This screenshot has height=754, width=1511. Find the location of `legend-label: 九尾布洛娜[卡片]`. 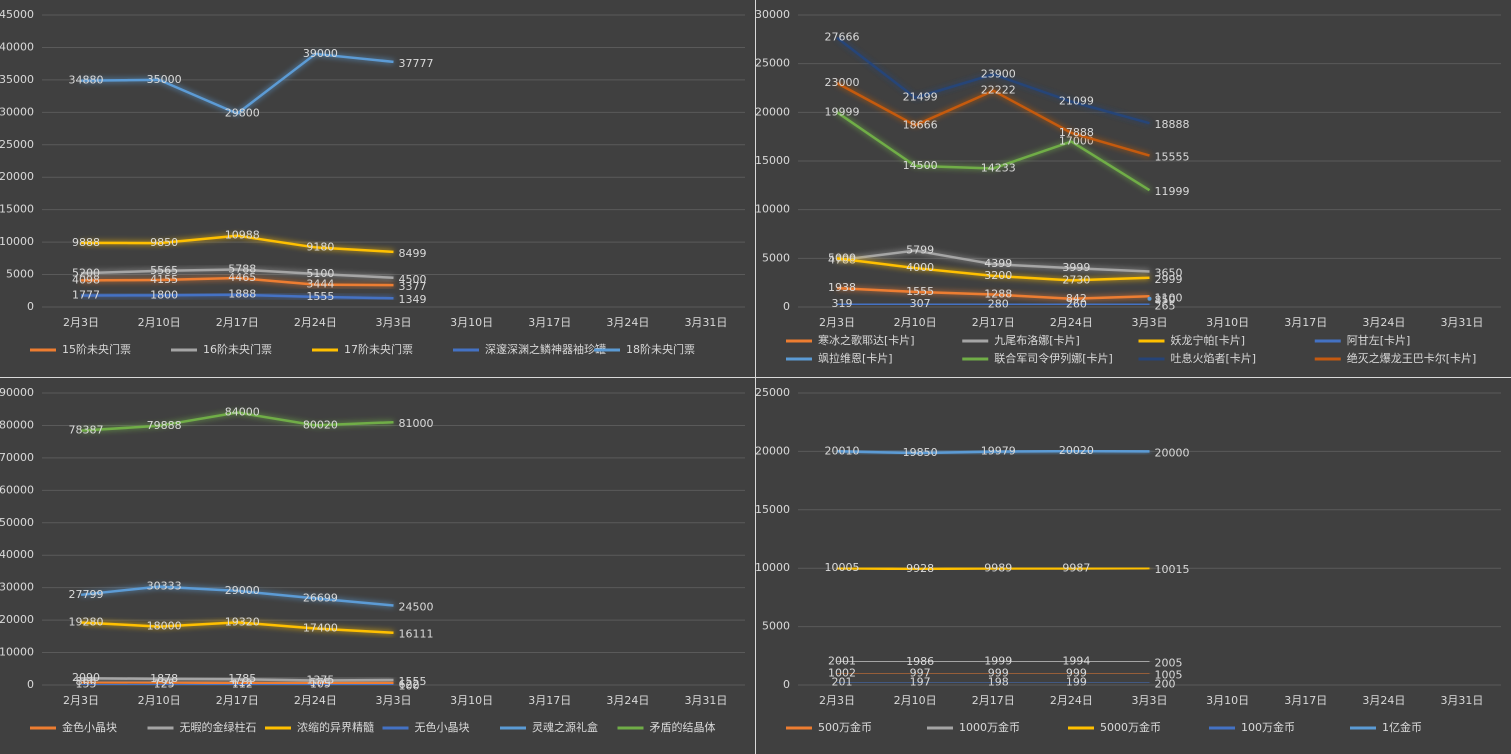

legend-label: 九尾布洛娜[卡片] is located at coordinates (1037, 340).